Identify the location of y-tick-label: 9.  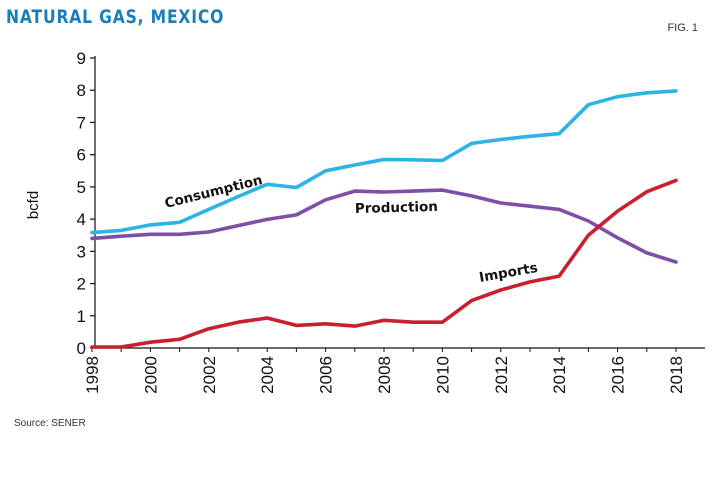
(81, 58).